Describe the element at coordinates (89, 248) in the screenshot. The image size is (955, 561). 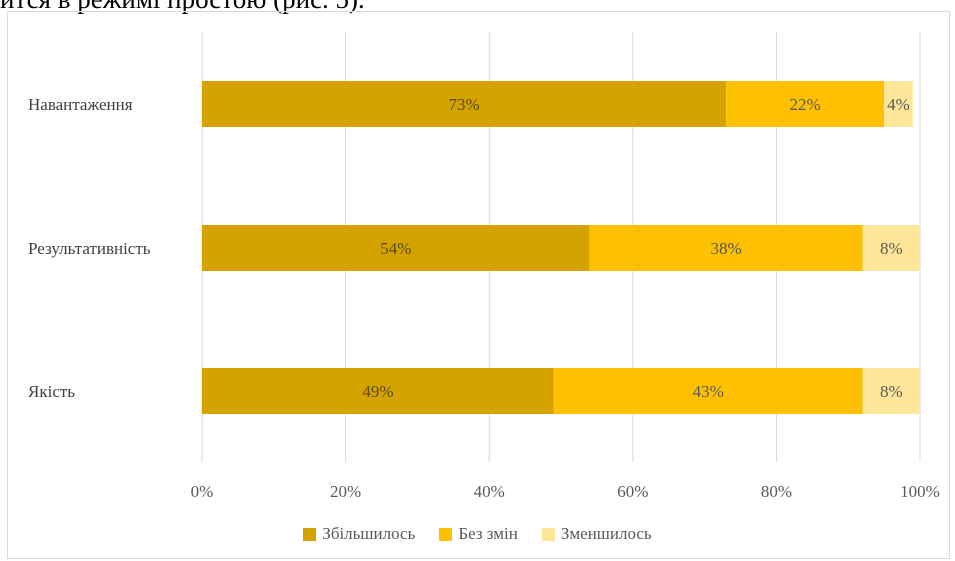
I see `category-label: Результативність` at that location.